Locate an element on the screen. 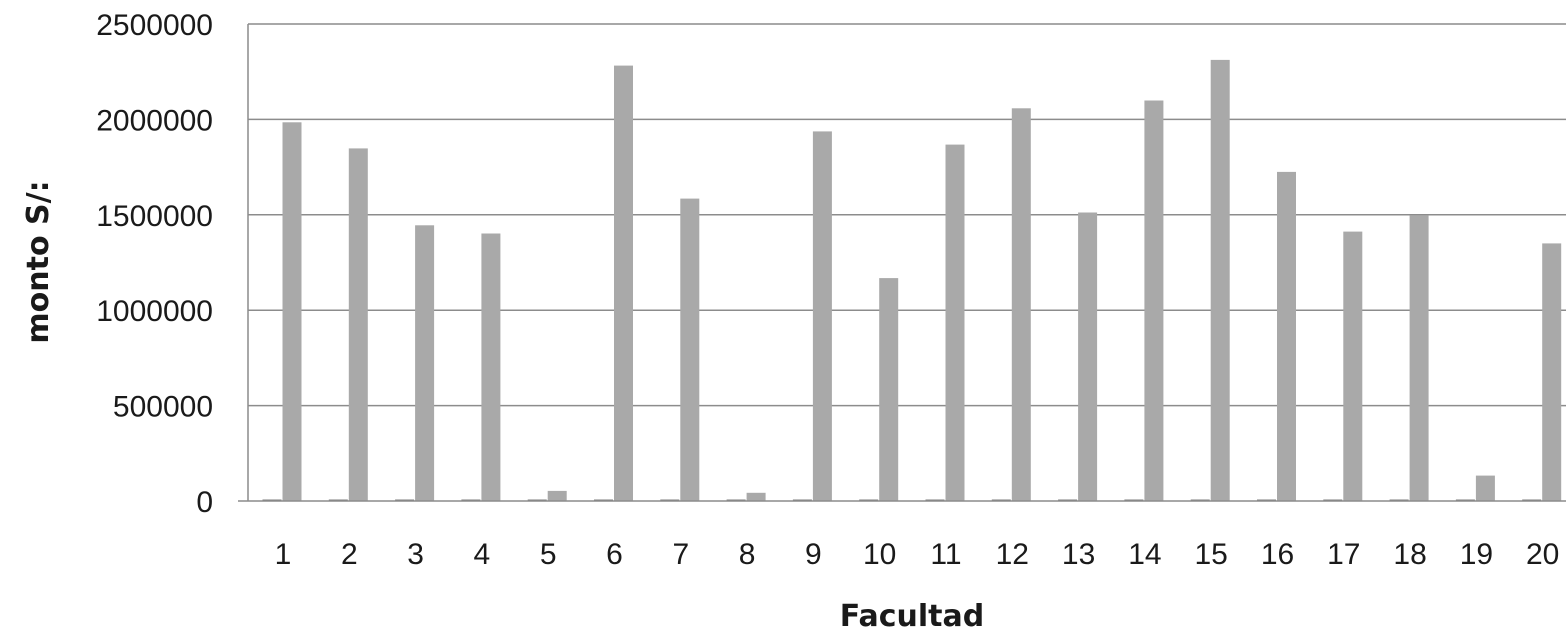 The image size is (1566, 633). x-tick-label: 15 is located at coordinates (1211, 554).